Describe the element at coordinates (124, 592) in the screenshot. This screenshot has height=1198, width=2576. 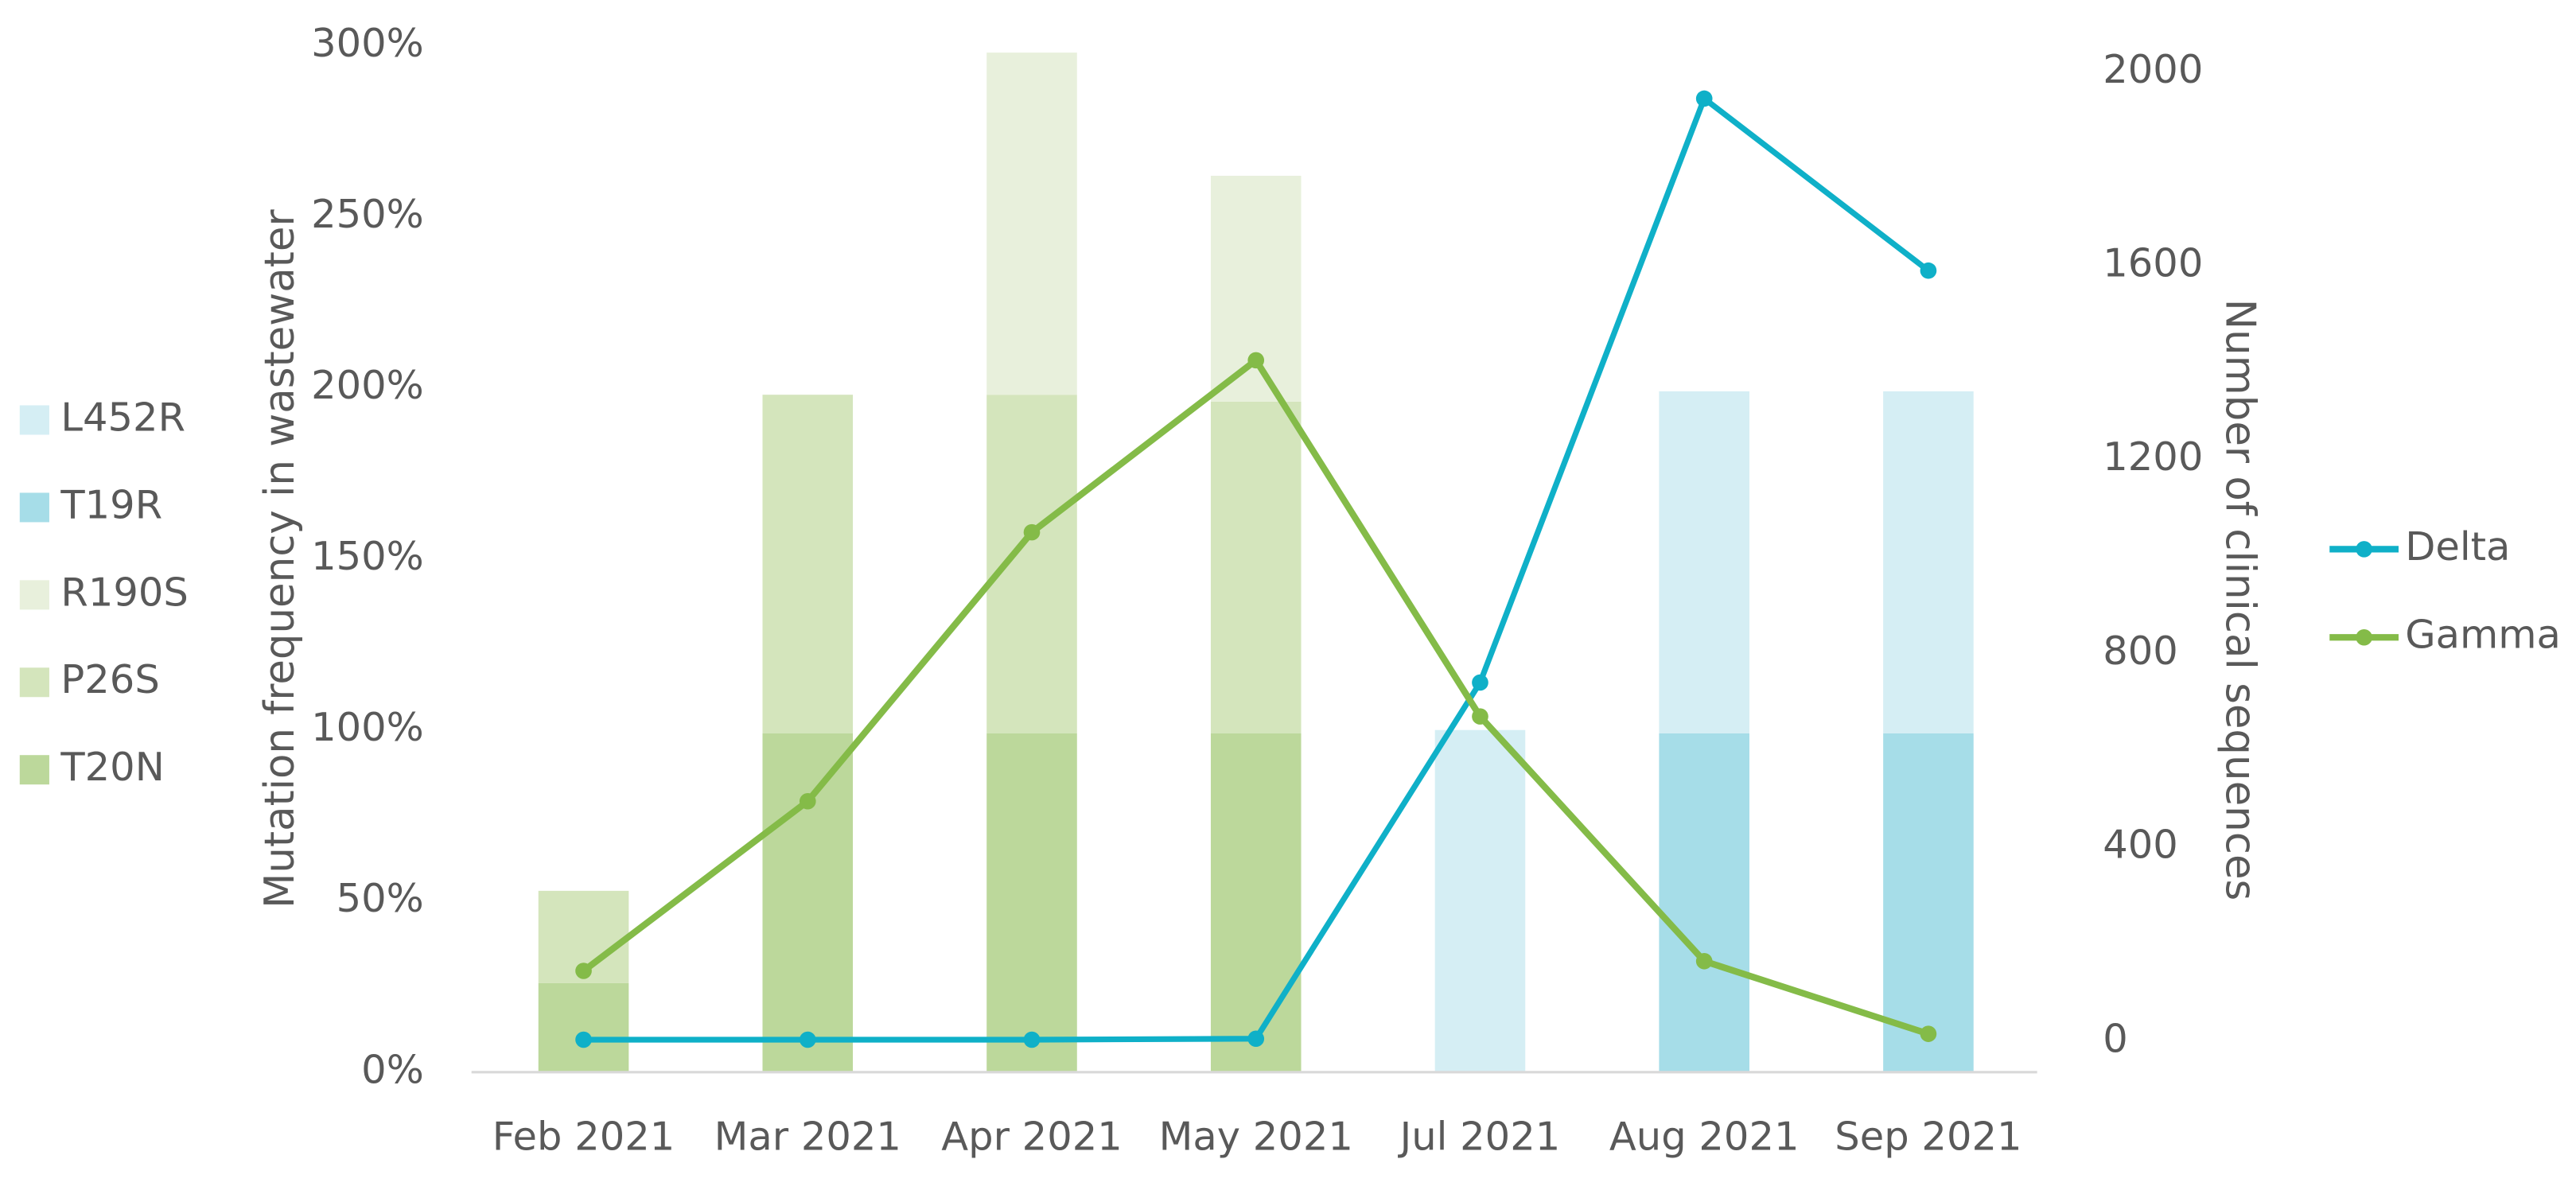
I see `legend-label: R190S` at that location.